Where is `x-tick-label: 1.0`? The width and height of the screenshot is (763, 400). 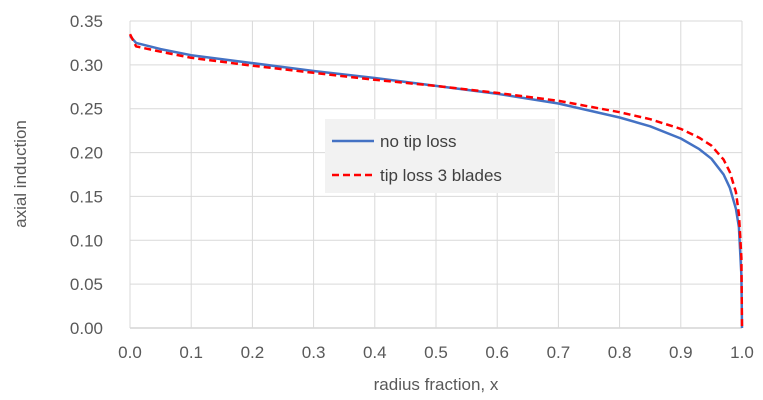 x-tick-label: 1.0 is located at coordinates (742, 352).